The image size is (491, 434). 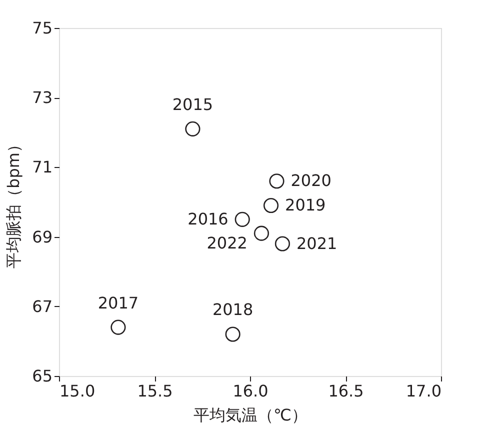 I want to click on y-tick-label: 65, so click(x=42, y=376).